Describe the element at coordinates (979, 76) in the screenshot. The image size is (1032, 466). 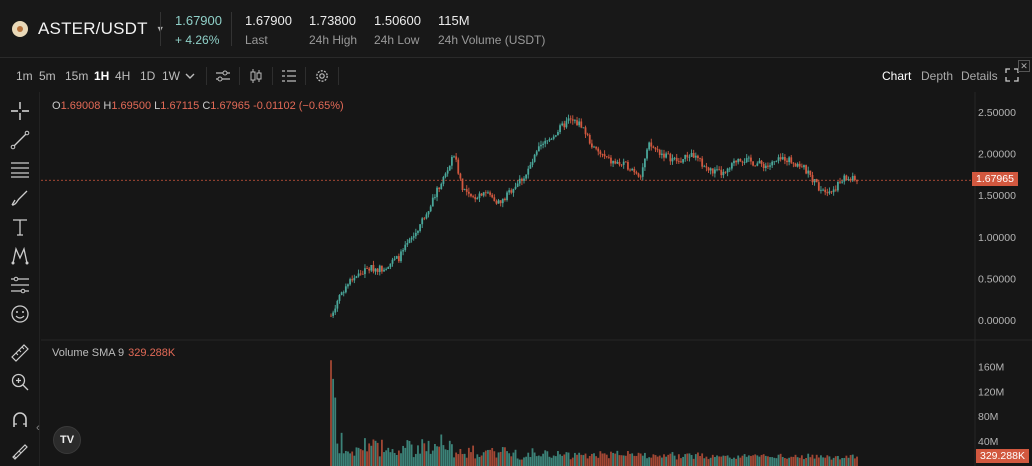
I see `view-details: Details` at that location.